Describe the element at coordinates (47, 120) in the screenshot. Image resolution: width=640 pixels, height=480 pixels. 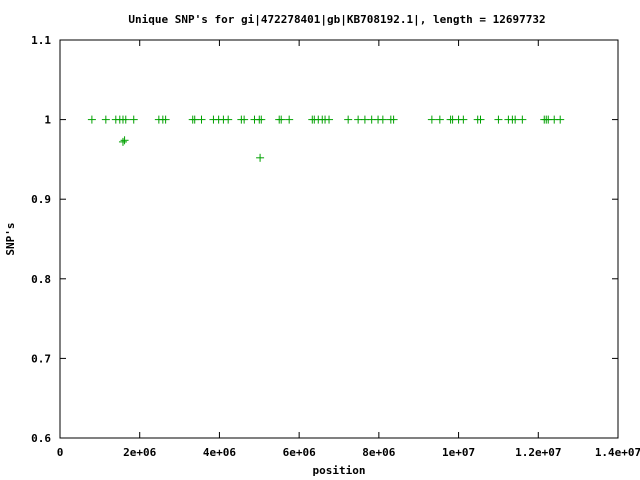
I see `y-tick-label: 1` at that location.